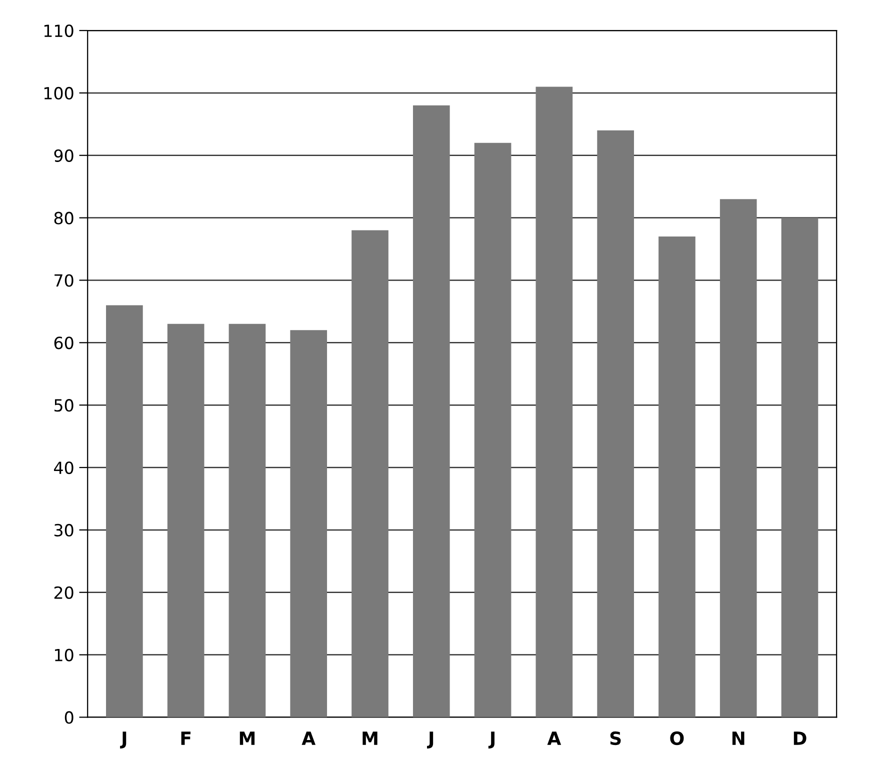  I want to click on y-tick-label: 20, so click(64, 592).